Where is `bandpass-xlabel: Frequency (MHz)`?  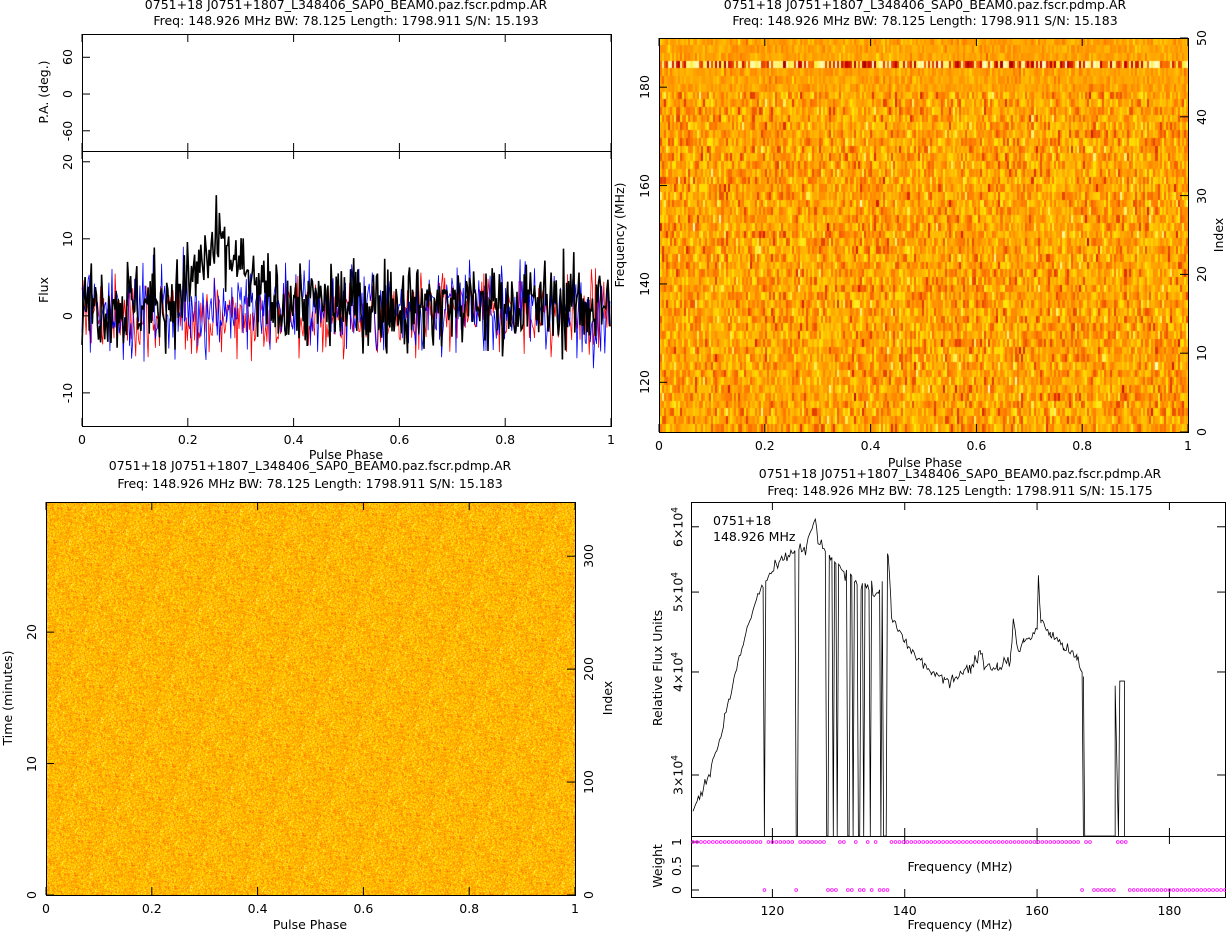
bandpass-xlabel: Frequency (MHz) is located at coordinates (960, 924).